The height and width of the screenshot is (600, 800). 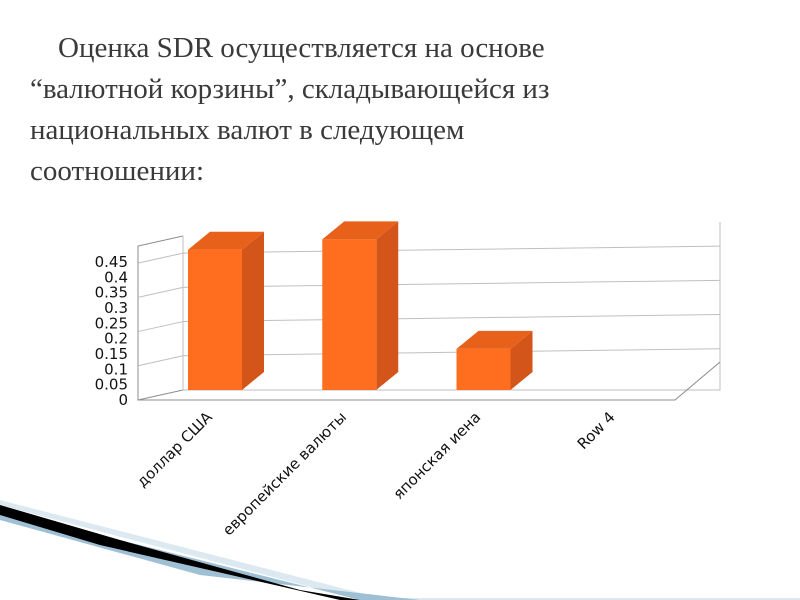 I want to click on y-tick-label: 0.45, so click(x=111, y=262).